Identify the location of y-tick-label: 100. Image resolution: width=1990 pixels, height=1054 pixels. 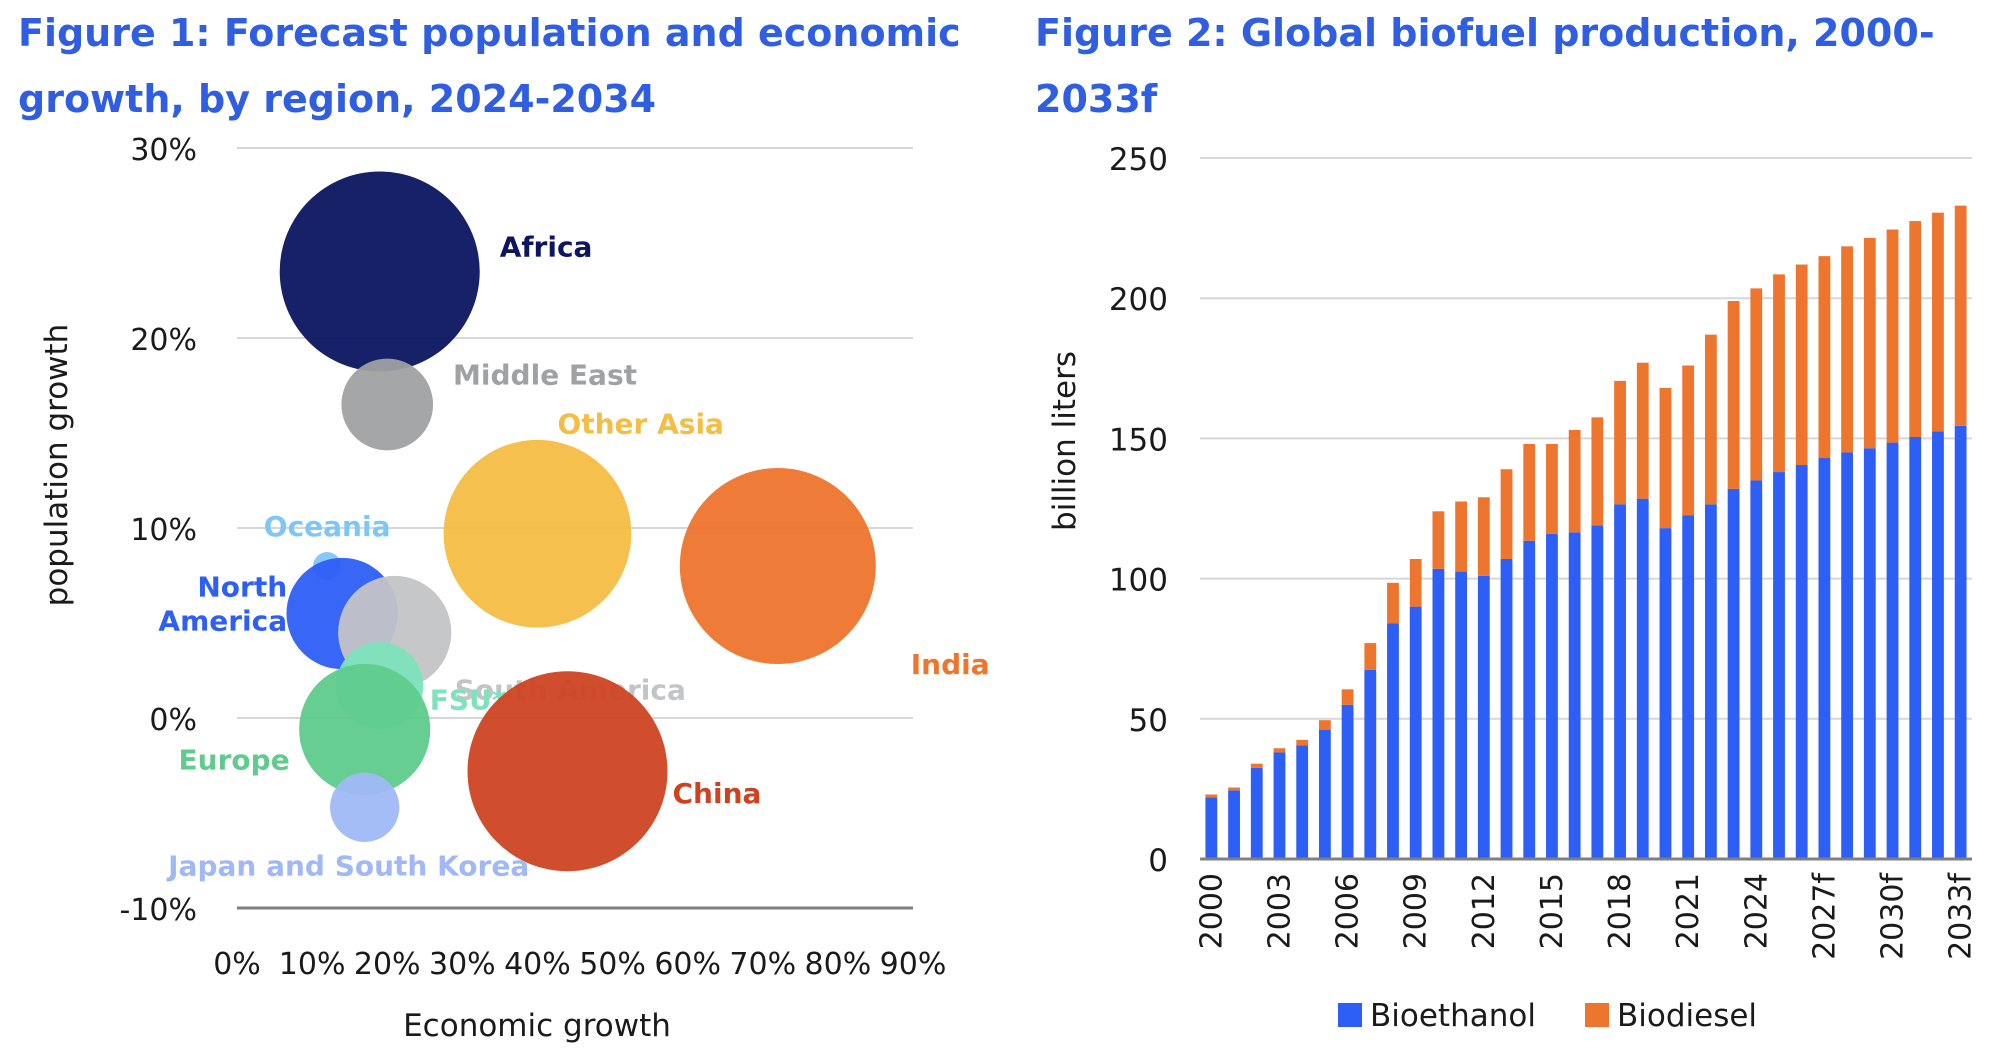
(1138, 581).